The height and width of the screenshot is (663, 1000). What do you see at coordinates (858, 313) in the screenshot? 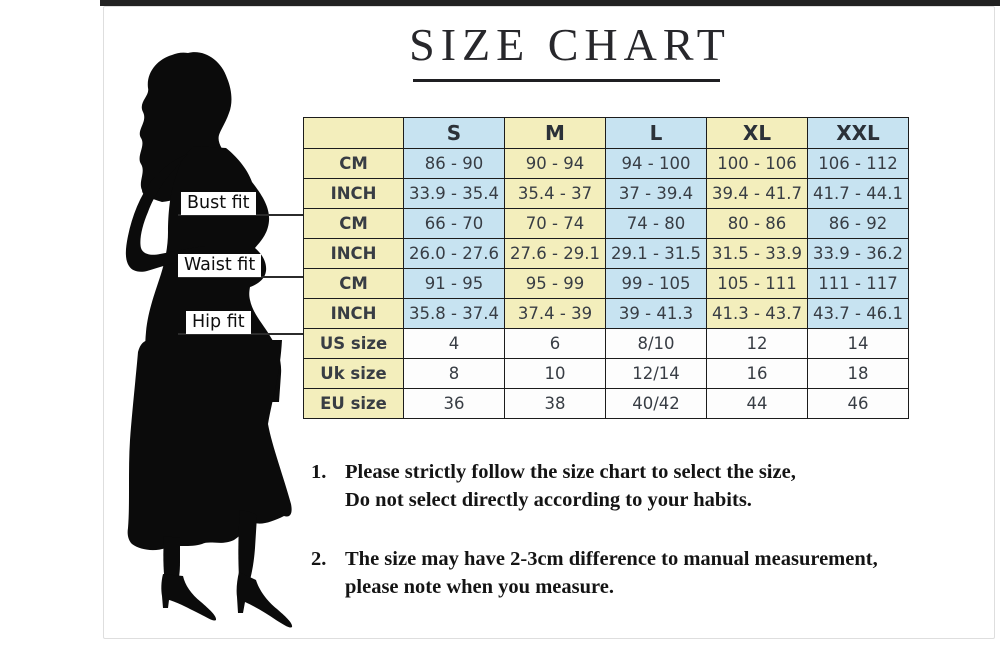
I see `size-cell: 43.7 - 46.1` at bounding box center [858, 313].